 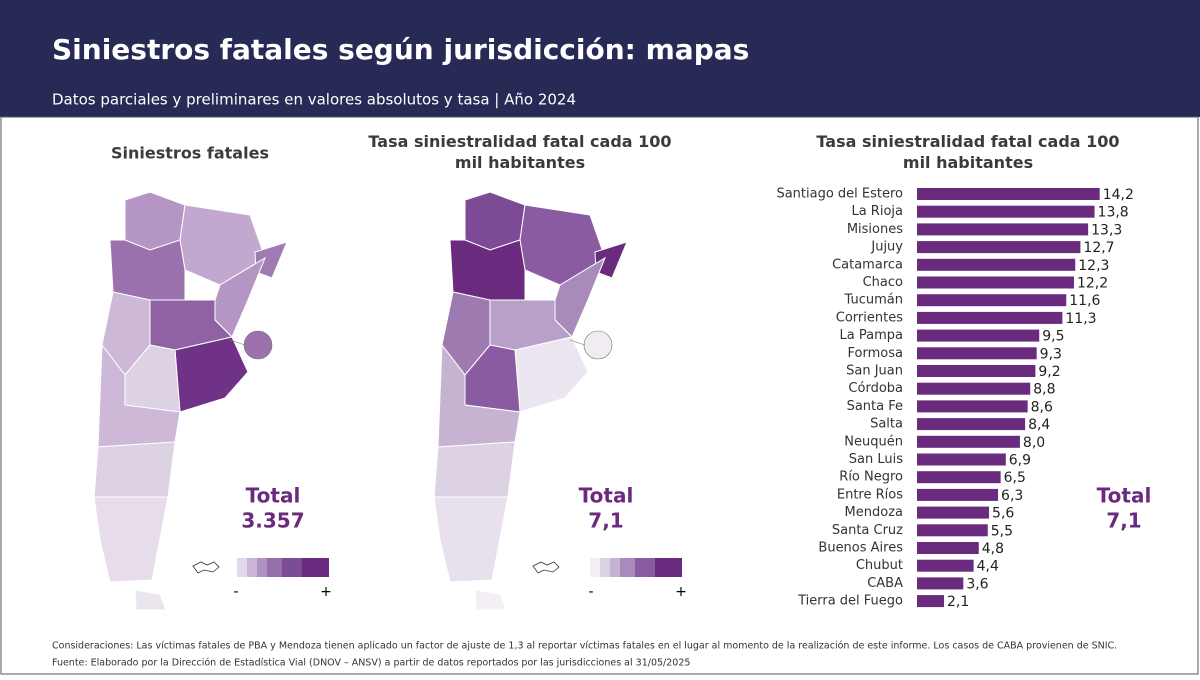 I want to click on y-tick-label: Córdoba, so click(x=875, y=388).